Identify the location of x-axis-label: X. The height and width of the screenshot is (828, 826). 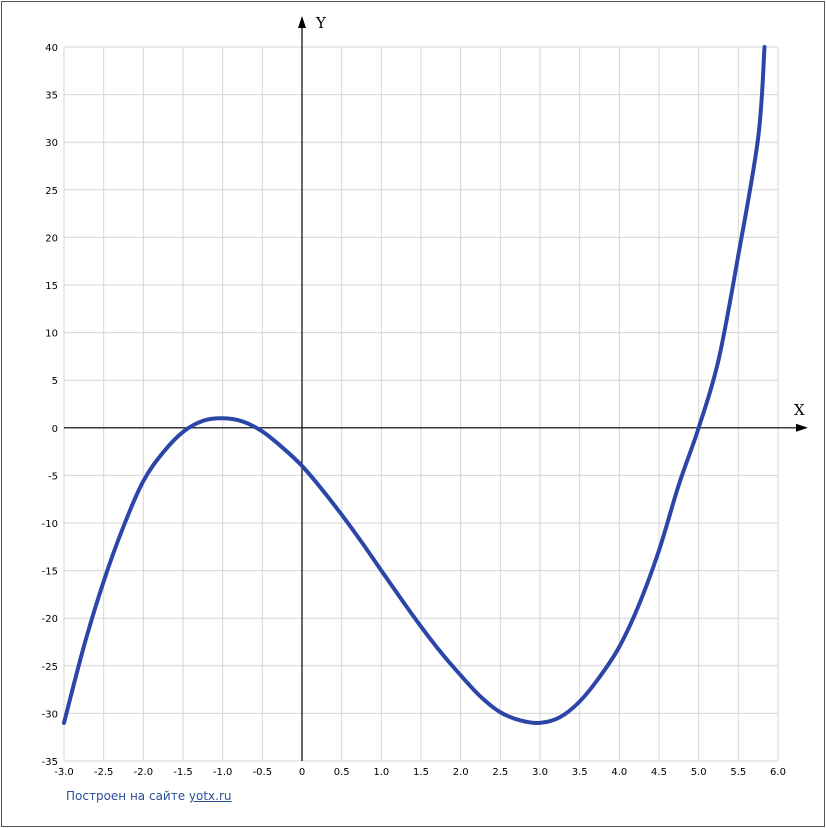
(799, 410).